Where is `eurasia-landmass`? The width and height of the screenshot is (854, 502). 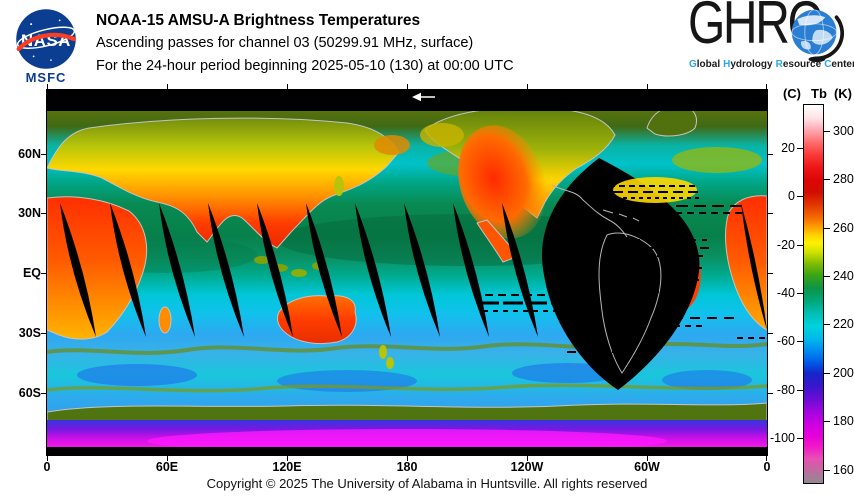
eurasia-landmass is located at coordinates (223, 183).